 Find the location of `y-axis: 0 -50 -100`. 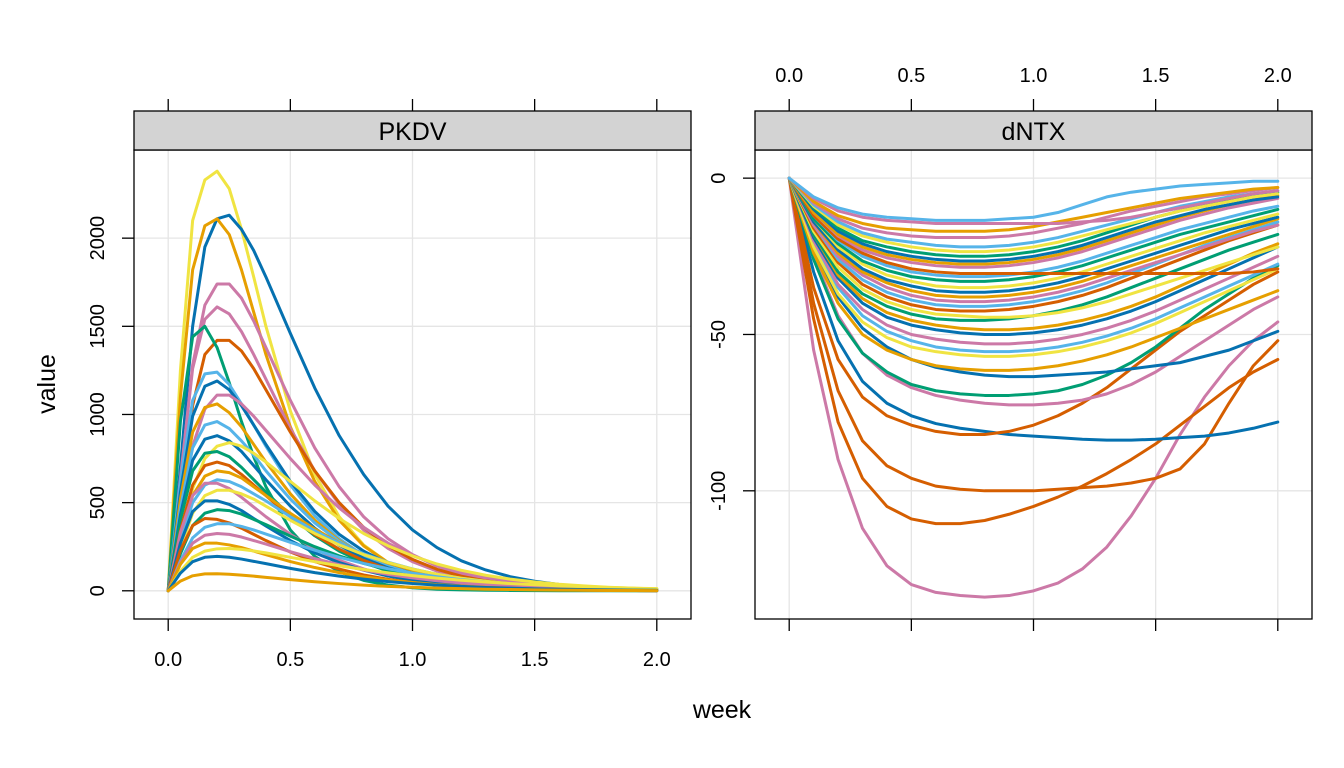

y-axis: 0 -50 -100 is located at coordinates (731, 342).